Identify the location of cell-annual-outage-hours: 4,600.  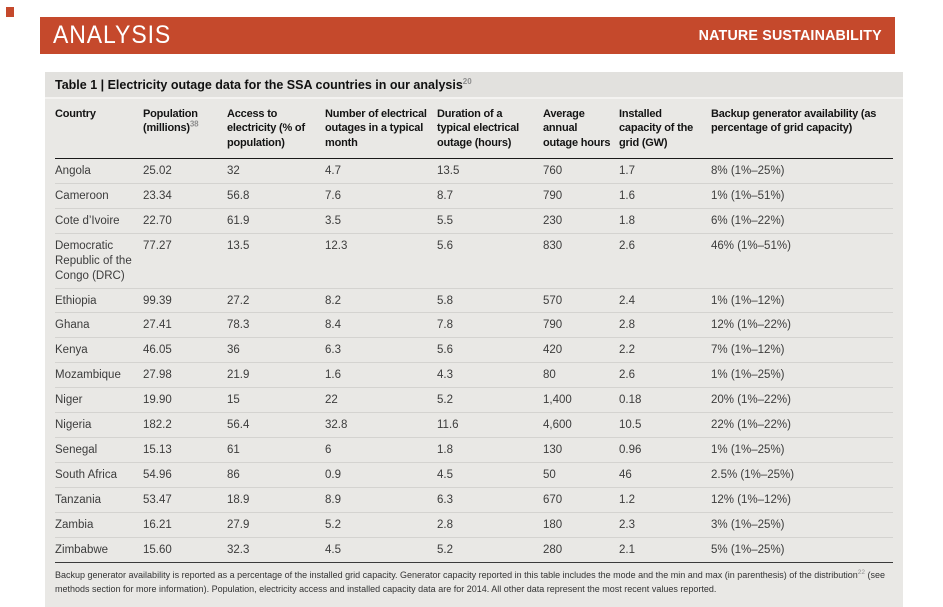
(581, 425).